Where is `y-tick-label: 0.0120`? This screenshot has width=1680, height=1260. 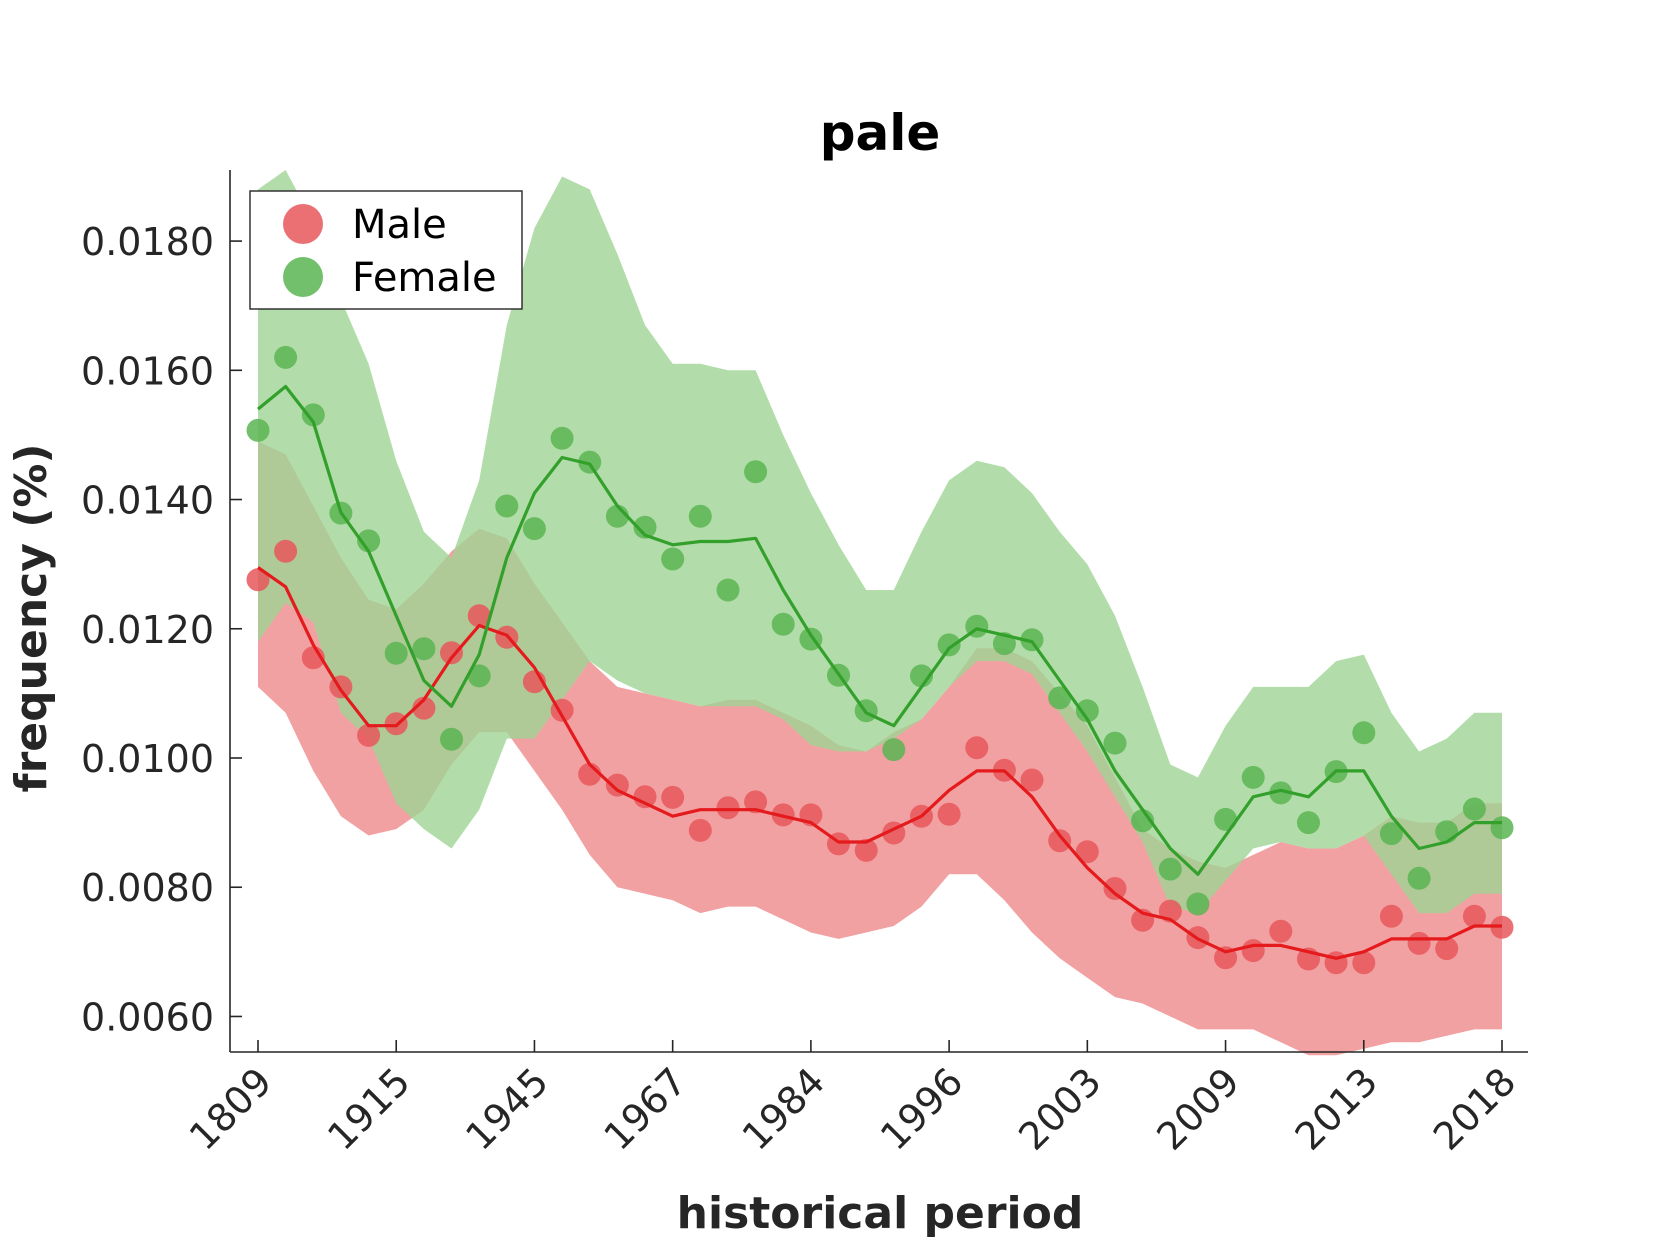 y-tick-label: 0.0120 is located at coordinates (147, 630).